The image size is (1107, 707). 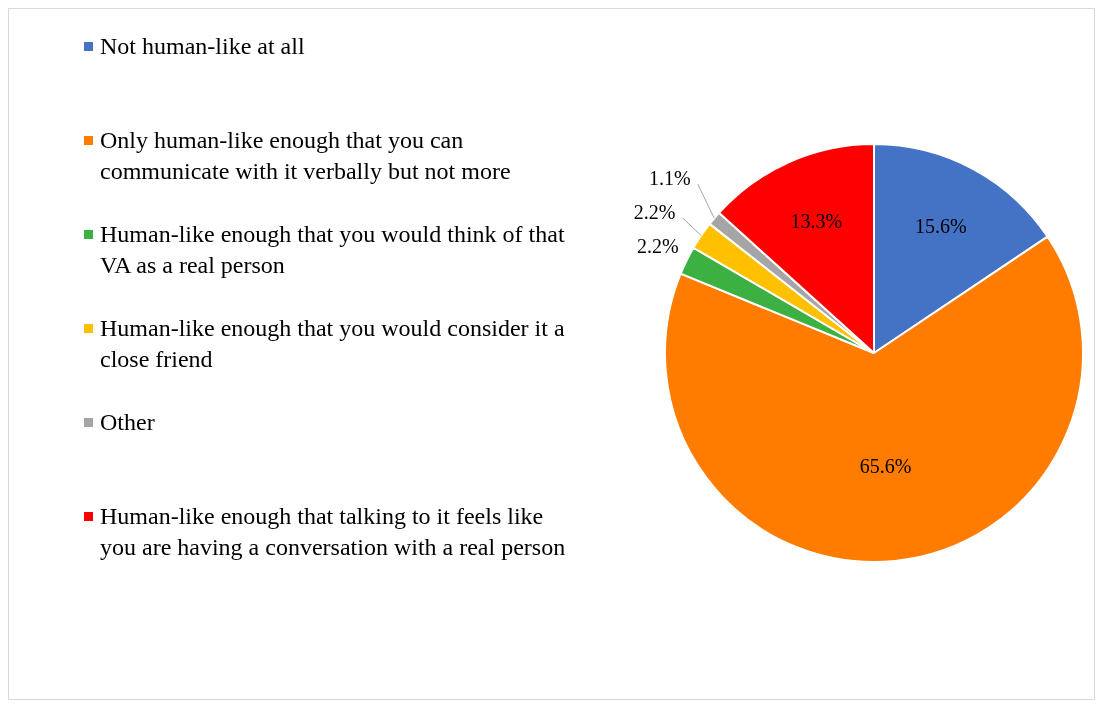 What do you see at coordinates (306, 156) in the screenshot?
I see `legend-label: Only human-like enough that you can communicate with it verbally but not more` at bounding box center [306, 156].